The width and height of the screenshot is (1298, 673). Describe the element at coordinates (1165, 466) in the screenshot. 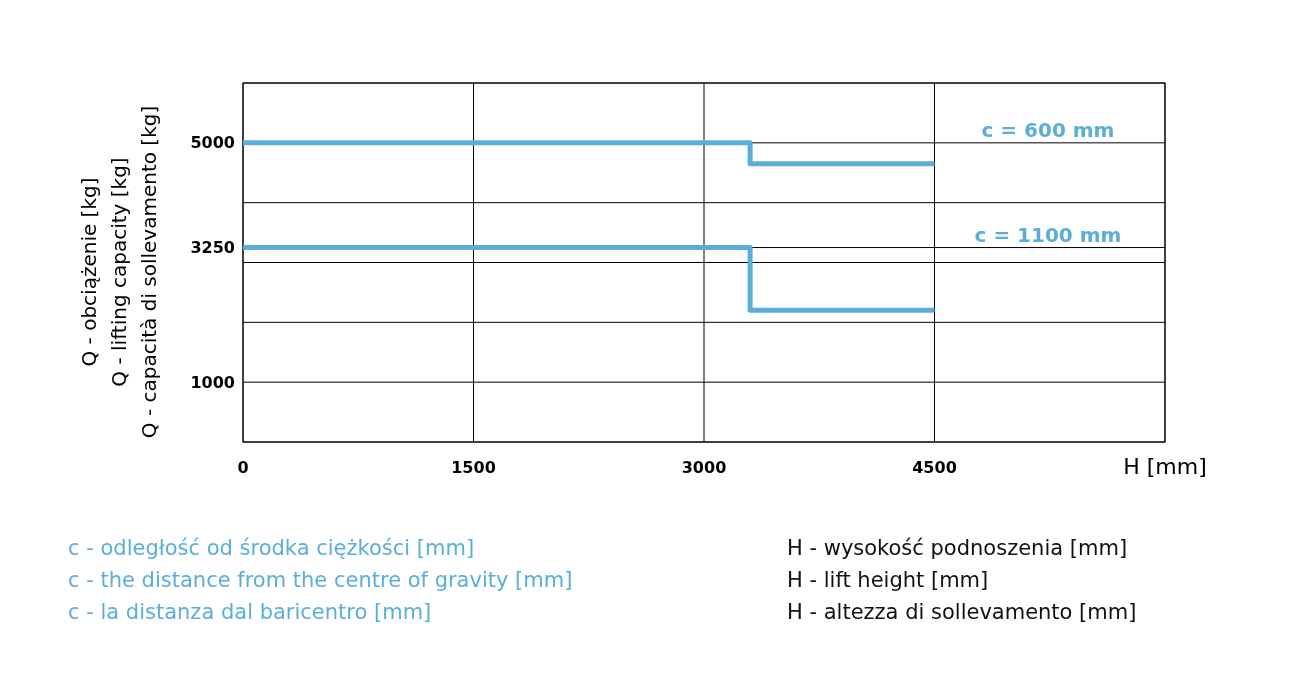

I see `x-axis-title: H [mm]` at that location.